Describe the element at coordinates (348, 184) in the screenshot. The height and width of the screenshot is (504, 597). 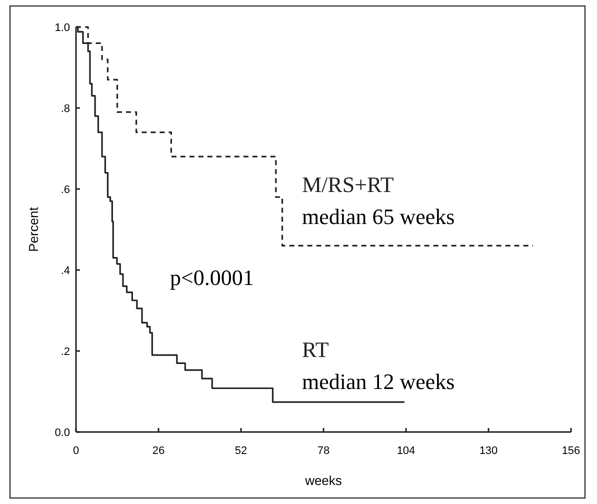
I see `series-label: M/RS+RT` at that location.